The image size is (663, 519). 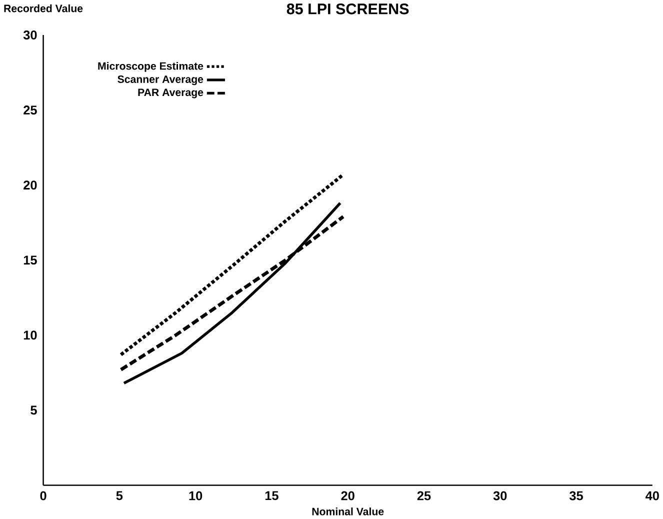 I want to click on y-tick-label: 25, so click(x=30, y=110).